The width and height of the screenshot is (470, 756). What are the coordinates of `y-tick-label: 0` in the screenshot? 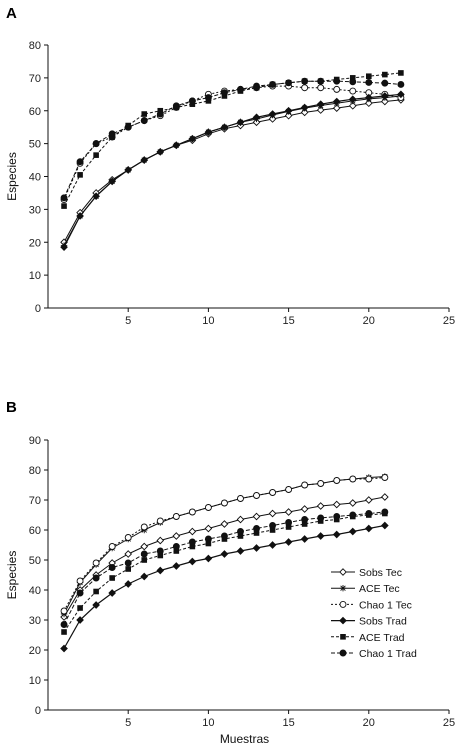 It's located at (38, 309).